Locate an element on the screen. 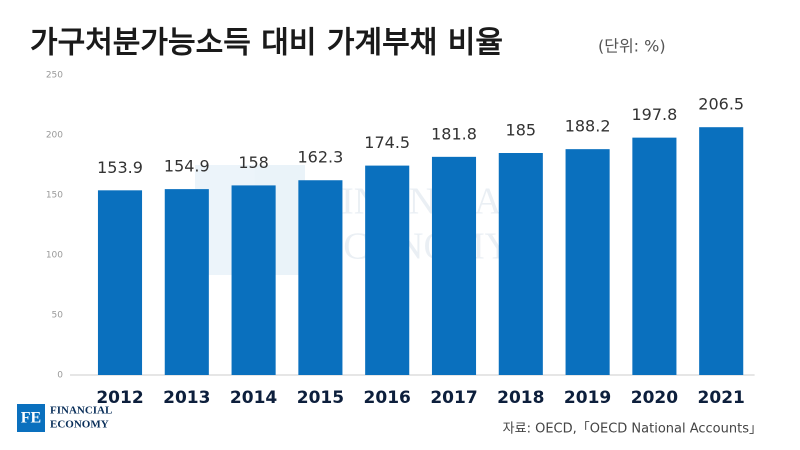 This screenshot has height=450, width=800. x-tick-label: 2017 is located at coordinates (453, 398).